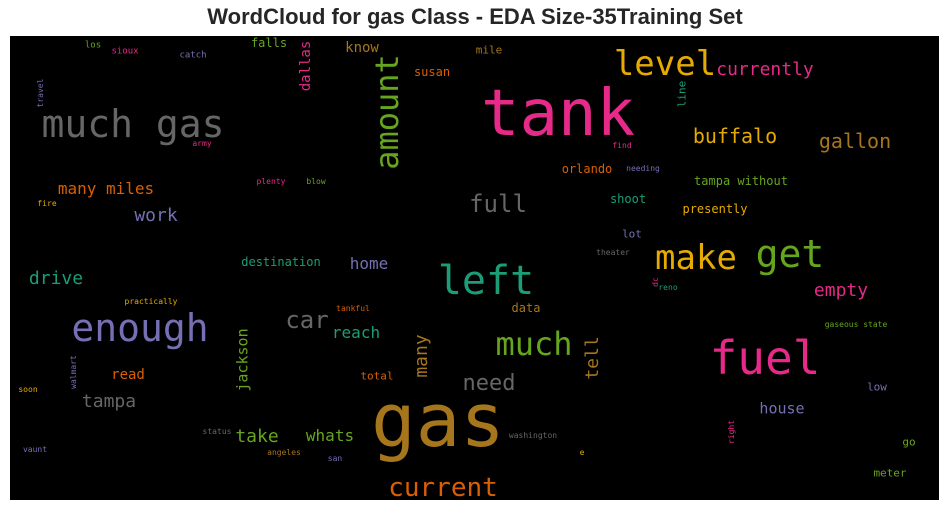 The width and height of the screenshot is (950, 511). What do you see at coordinates (731, 432) in the screenshot?
I see `word-right: right` at bounding box center [731, 432].